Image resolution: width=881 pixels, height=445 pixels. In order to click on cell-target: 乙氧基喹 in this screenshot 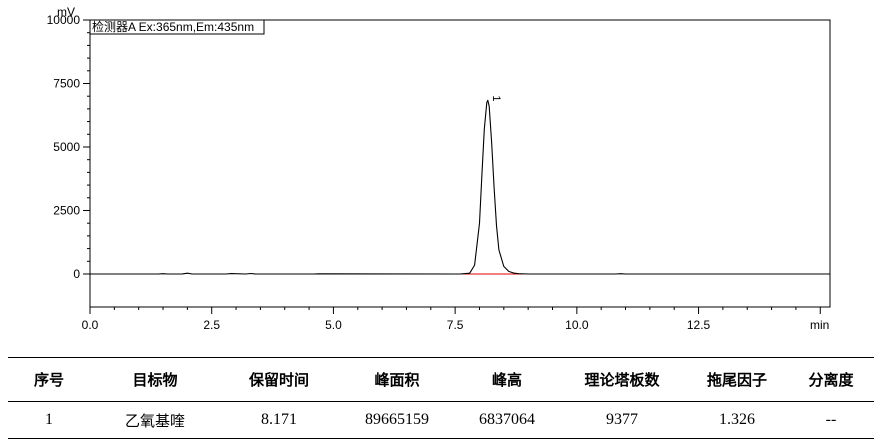, I will do `click(155, 420)`.